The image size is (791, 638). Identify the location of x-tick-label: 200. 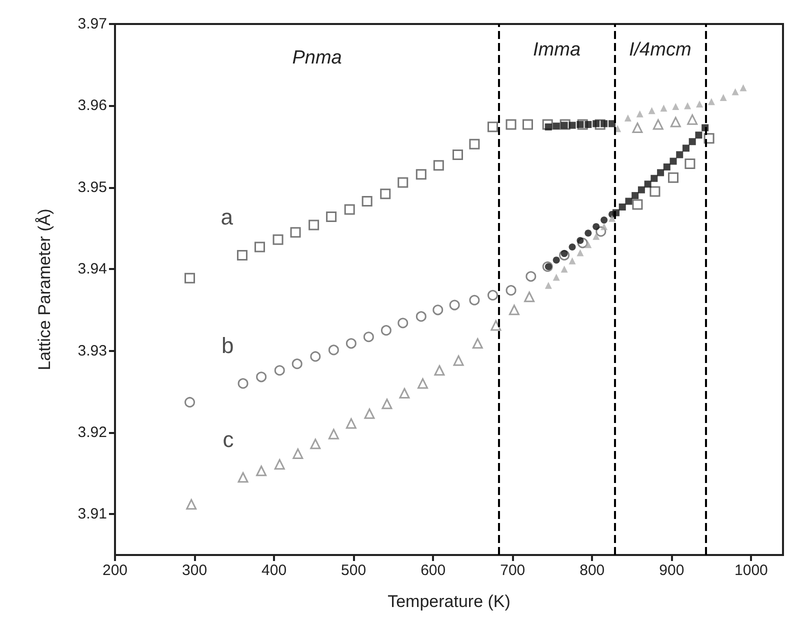
(115, 570).